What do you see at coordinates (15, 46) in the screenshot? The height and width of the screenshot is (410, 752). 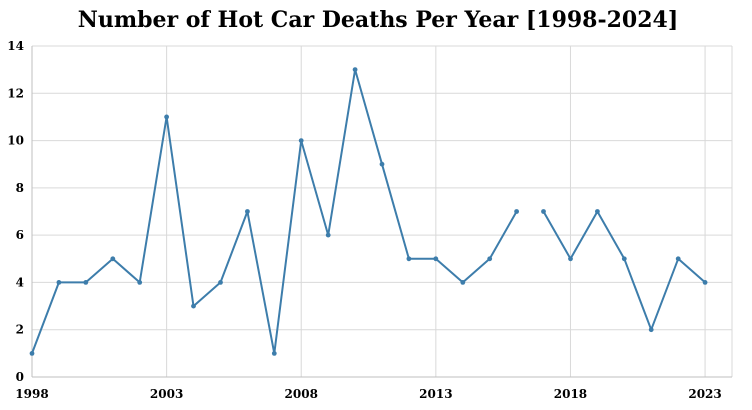 I see `y-tick-label: 14` at bounding box center [15, 46].